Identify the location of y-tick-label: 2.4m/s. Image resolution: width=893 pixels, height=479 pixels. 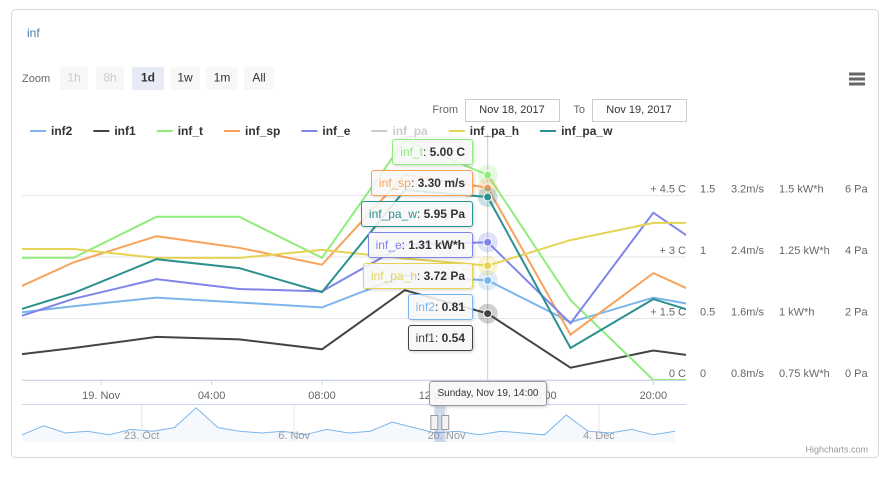
(748, 251).